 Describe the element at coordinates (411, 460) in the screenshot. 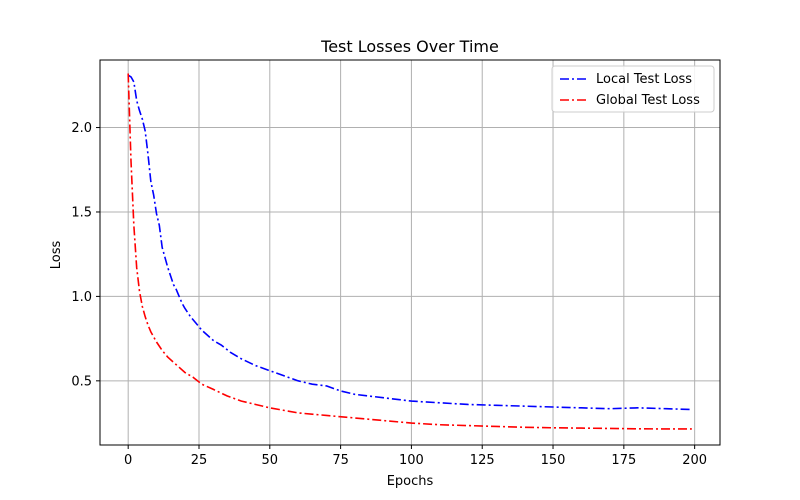

I see `x-tick-label: 100` at that location.